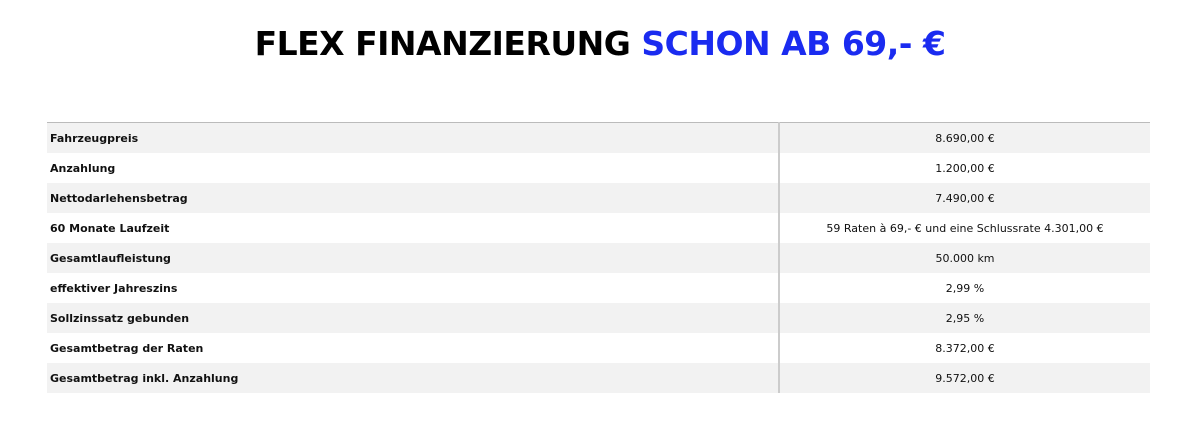 This screenshot has height=432, width=1200. What do you see at coordinates (413, 198) in the screenshot?
I see `row-label: Nettodarlehensbetrag` at bounding box center [413, 198].